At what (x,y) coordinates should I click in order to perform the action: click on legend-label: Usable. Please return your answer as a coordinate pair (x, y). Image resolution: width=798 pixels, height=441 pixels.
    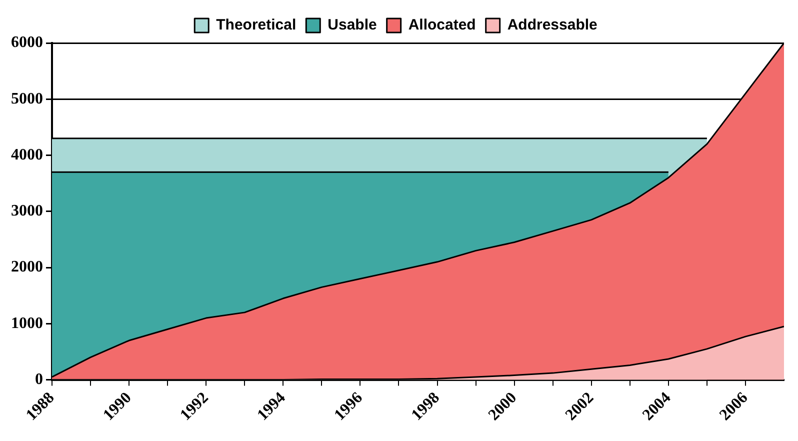
    Looking at the image, I should click on (352, 25).